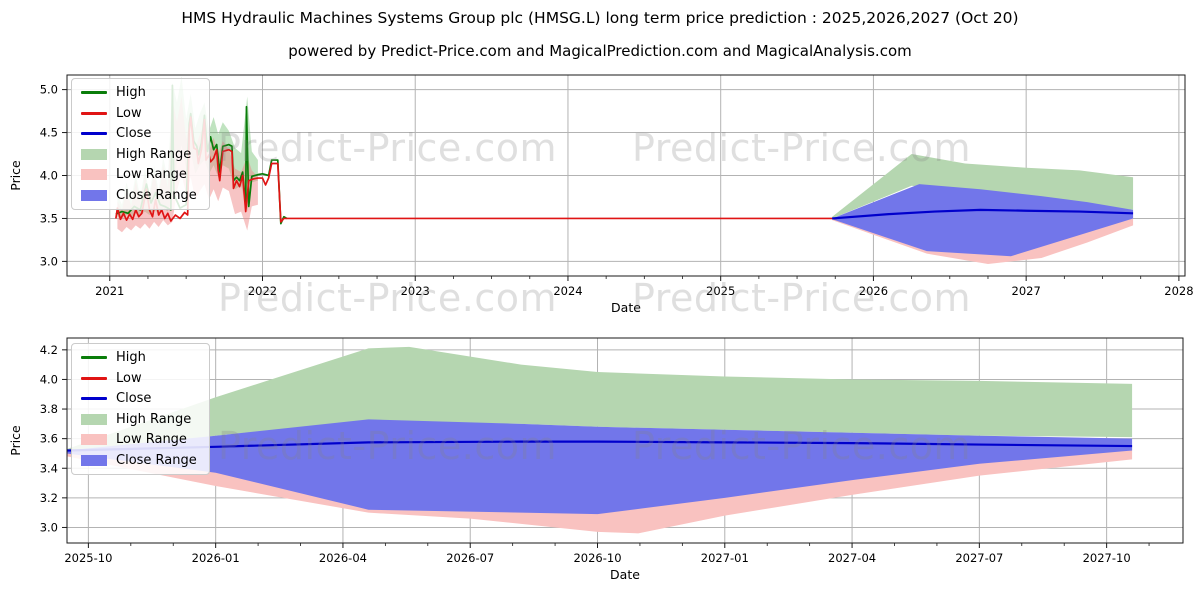 The image size is (1200, 600). What do you see at coordinates (1107, 558) in the screenshot?
I see `x-tick-label: 2027-10` at bounding box center [1107, 558].